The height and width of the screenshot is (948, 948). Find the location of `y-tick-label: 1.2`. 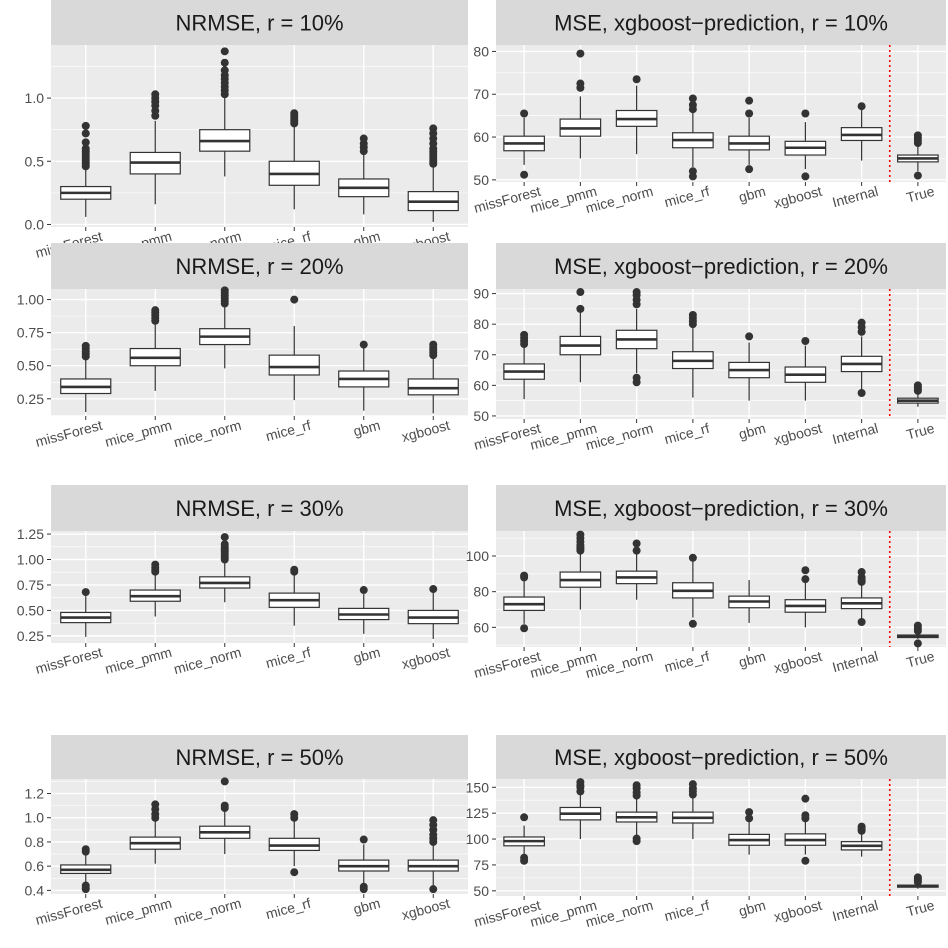

y-tick-label: 1.2 is located at coordinates (35, 794).